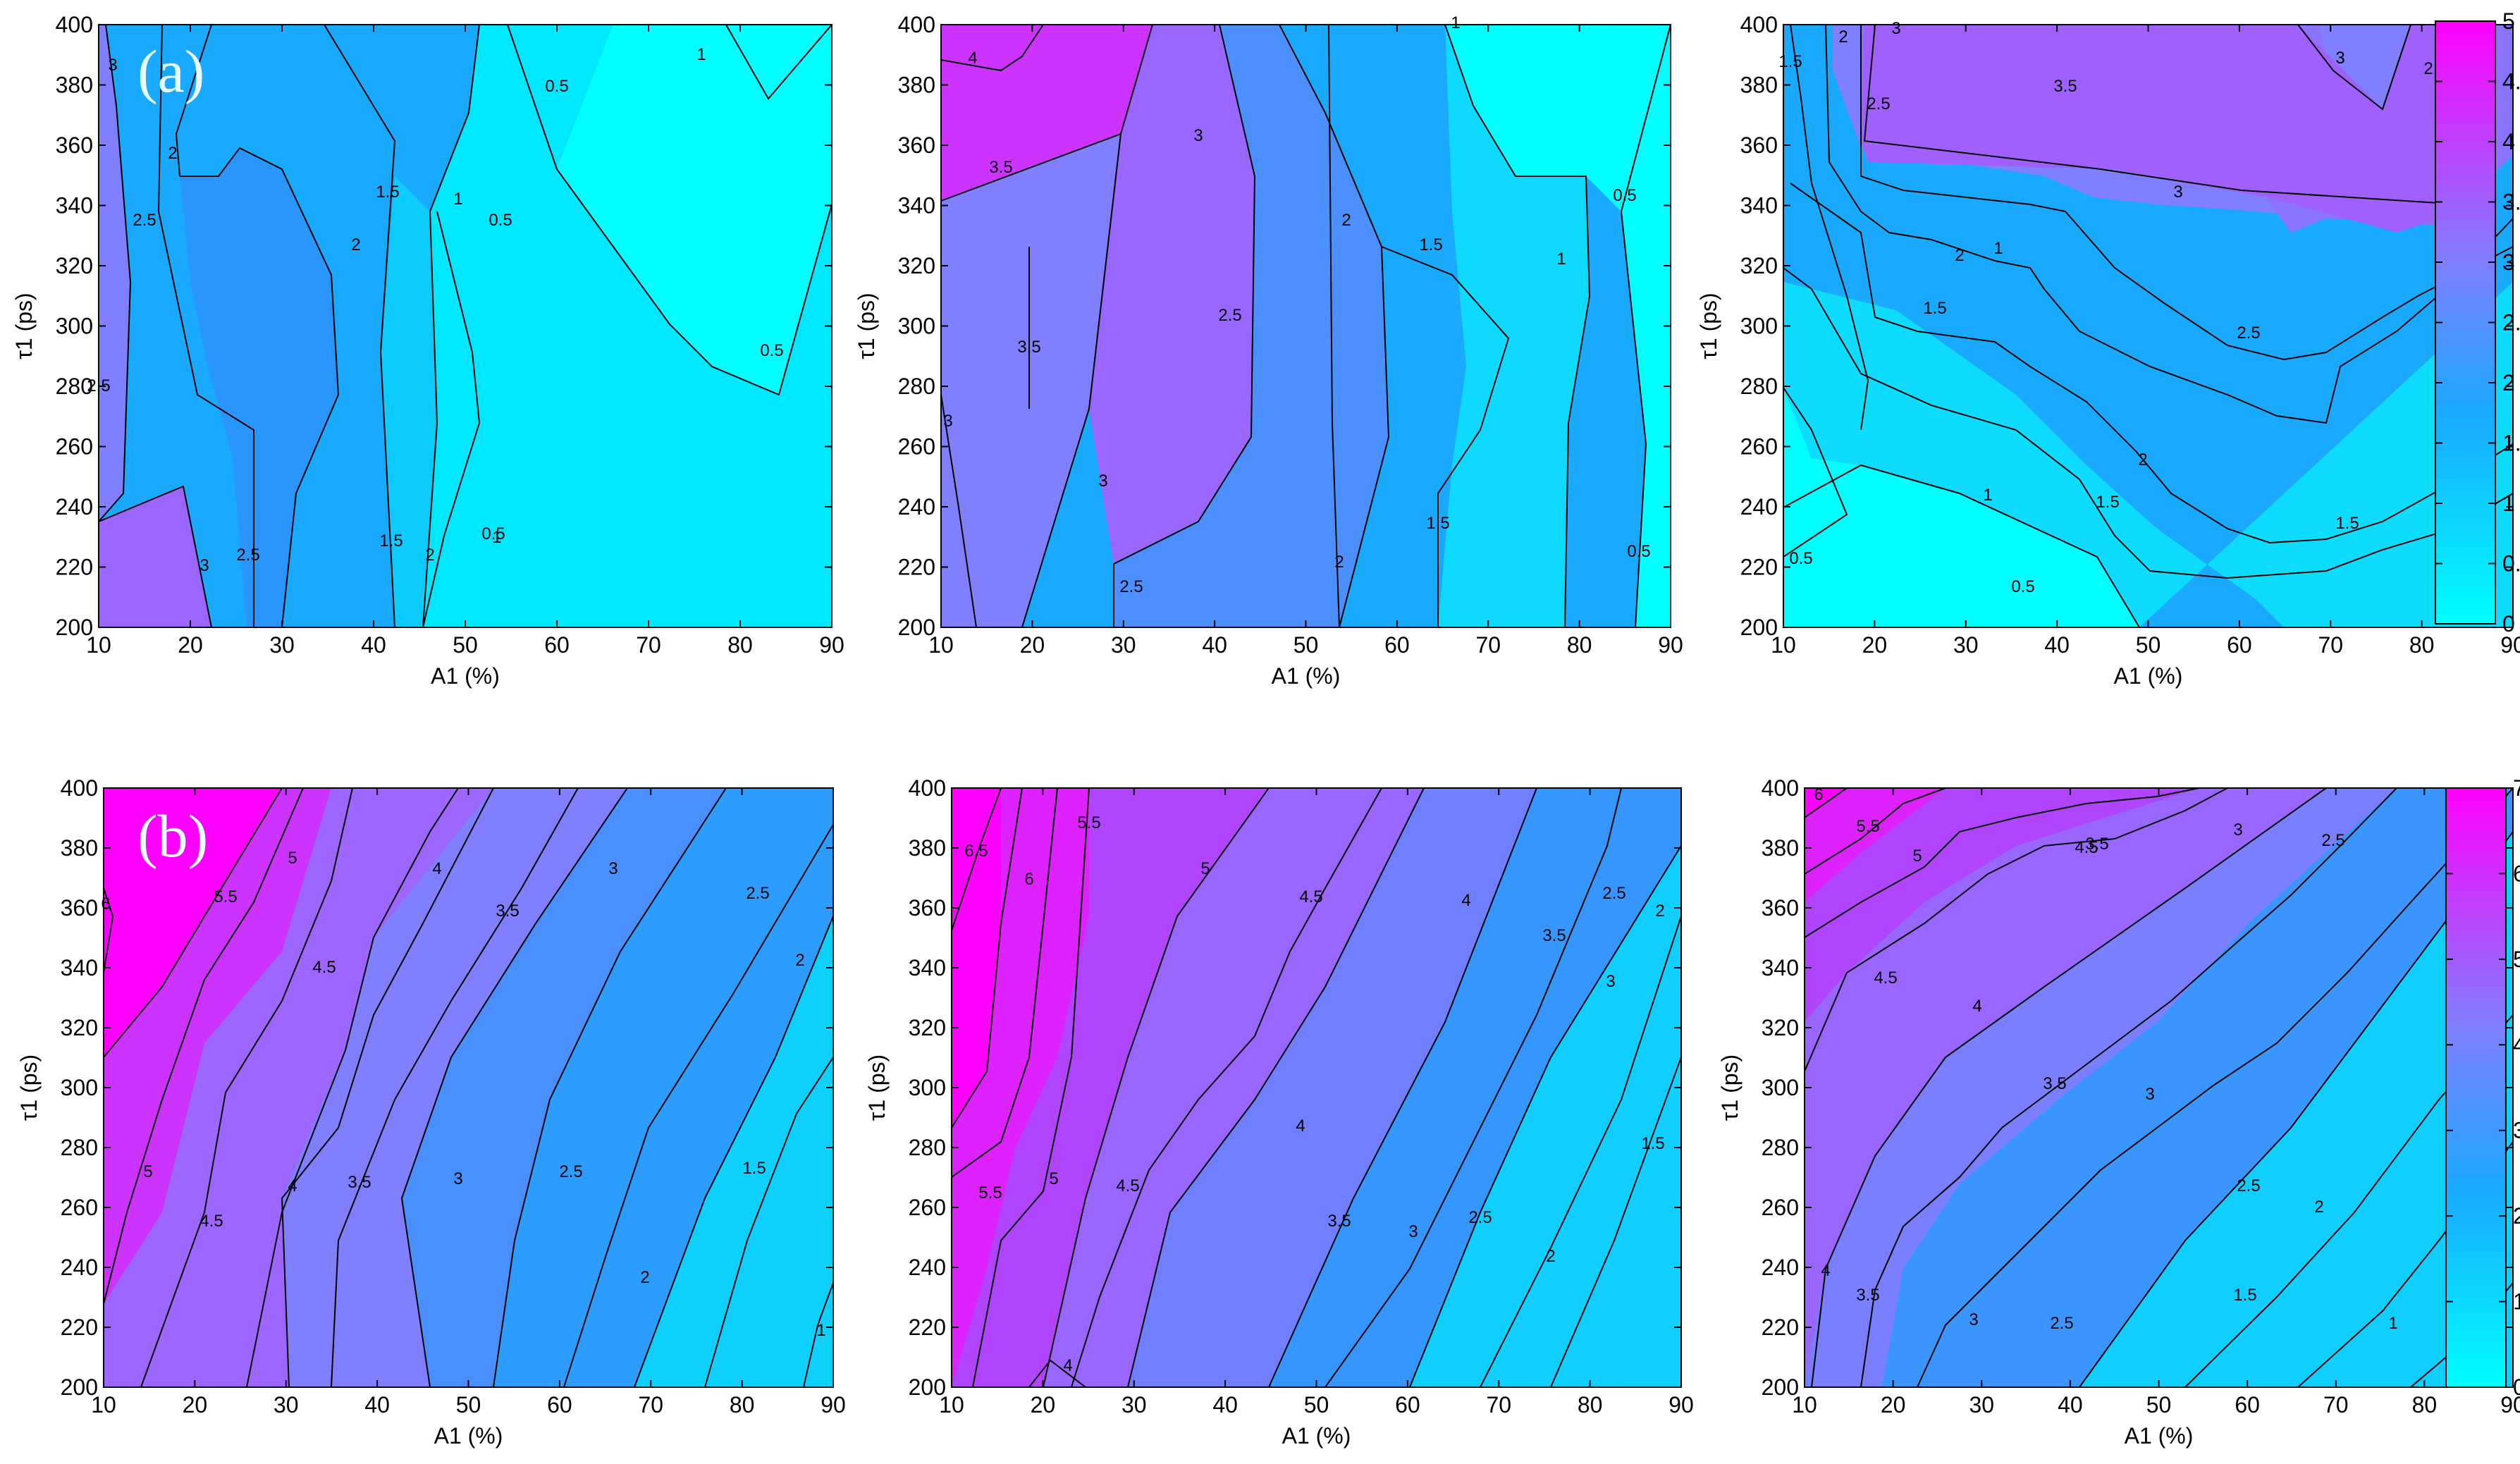 This screenshot has height=1464, width=2520. Describe the element at coordinates (74, 265) in the screenshot. I see `y-tick-label: 320` at that location.